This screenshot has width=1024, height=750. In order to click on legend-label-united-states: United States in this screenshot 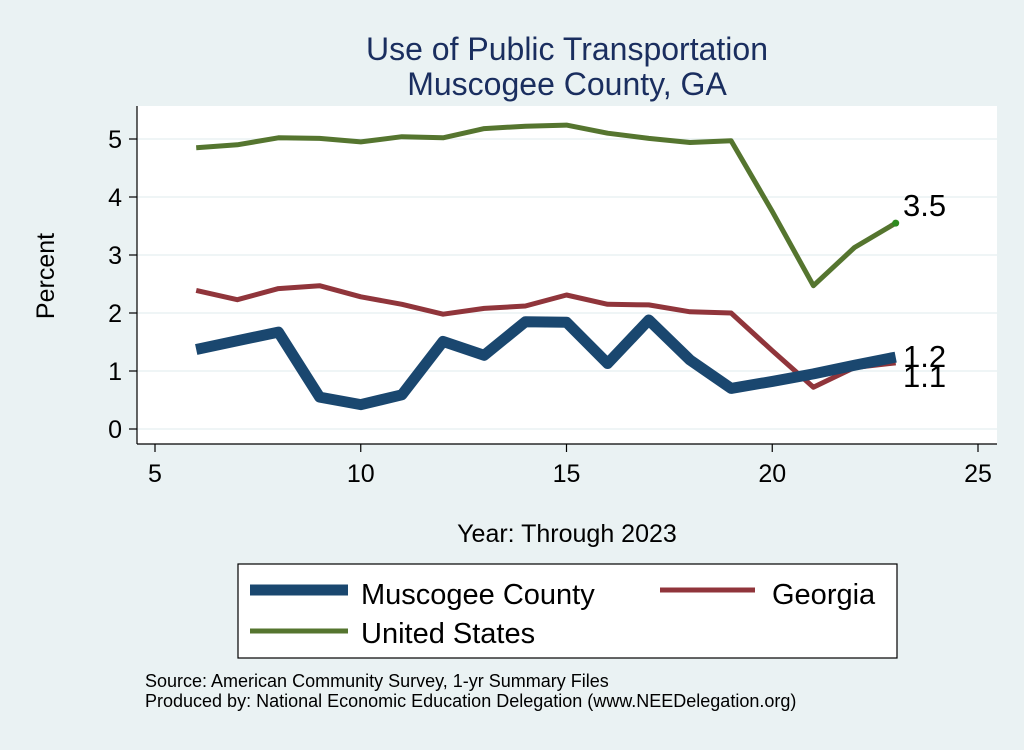, I will do `click(448, 634)`.